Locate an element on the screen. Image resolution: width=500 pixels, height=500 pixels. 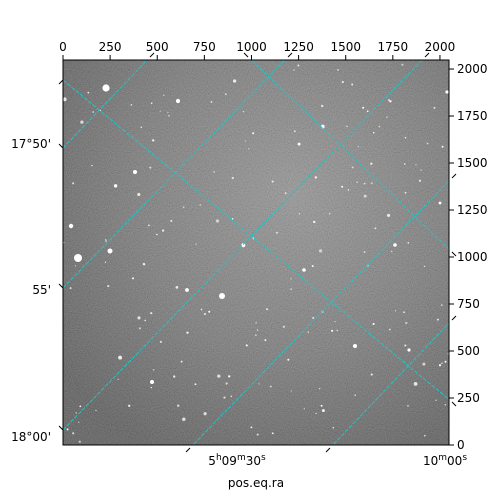
x-tick-label: 0 is located at coordinates (63, 47).